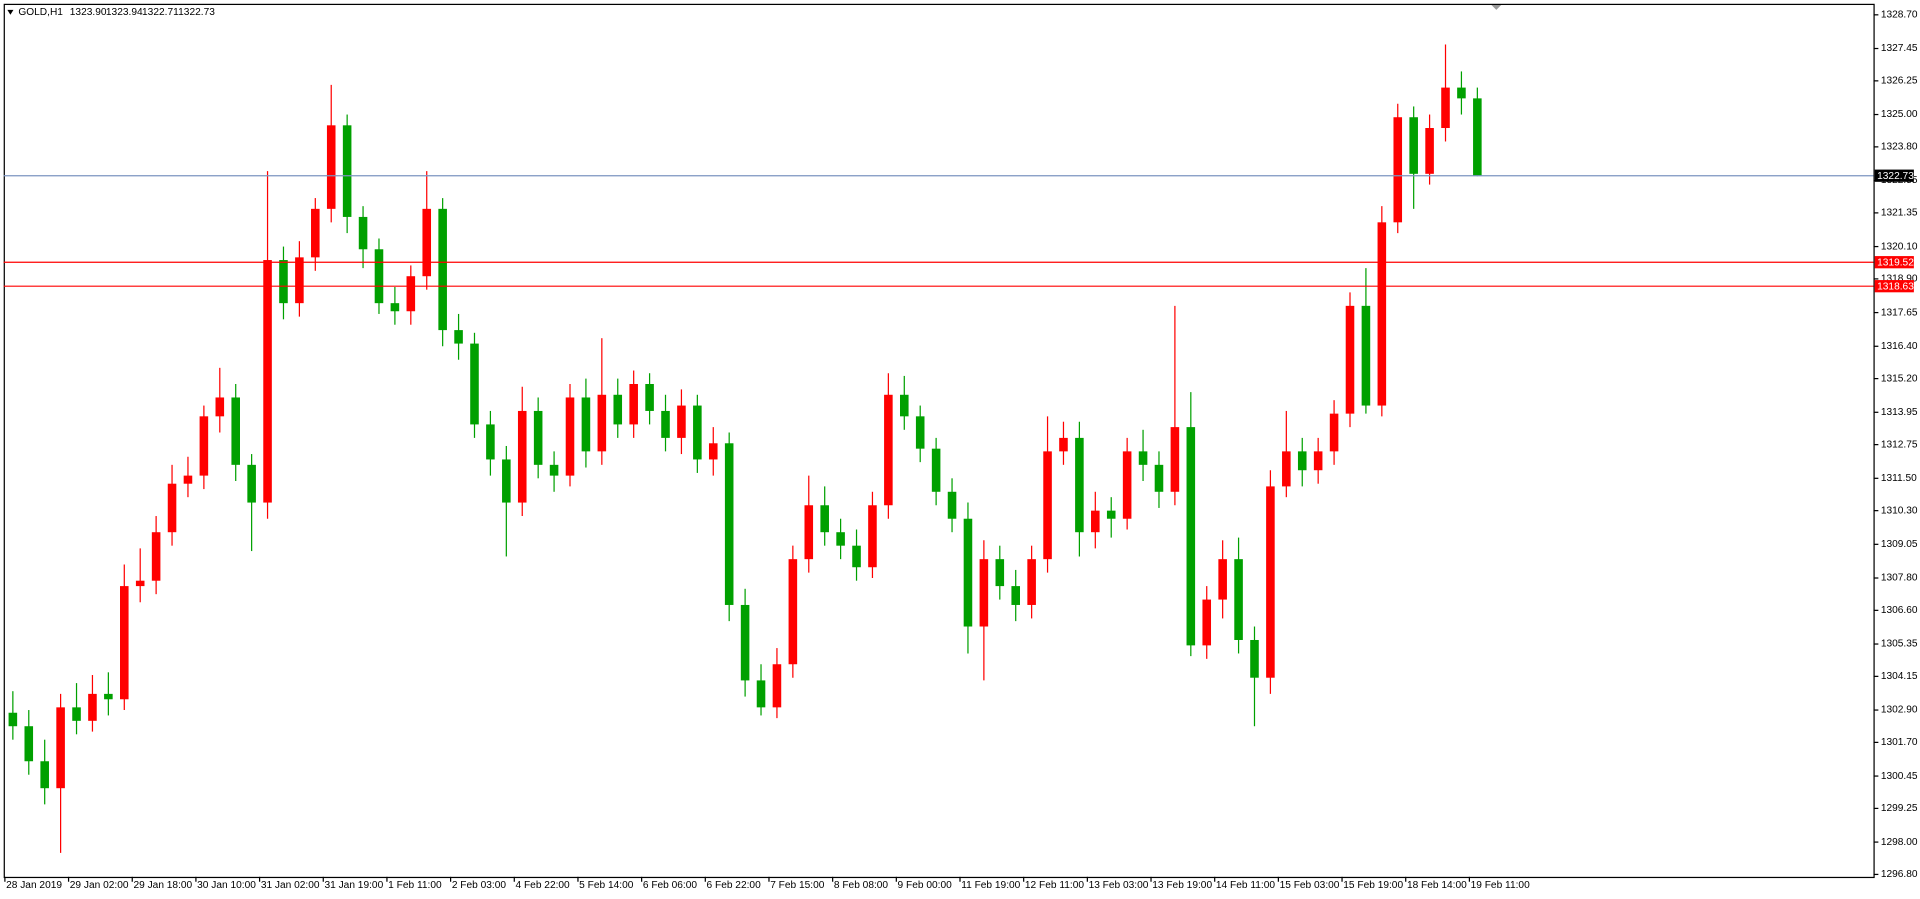 The image size is (1920, 899). I want to click on x-tick-label: 31 Jan 19:00, so click(353, 885).